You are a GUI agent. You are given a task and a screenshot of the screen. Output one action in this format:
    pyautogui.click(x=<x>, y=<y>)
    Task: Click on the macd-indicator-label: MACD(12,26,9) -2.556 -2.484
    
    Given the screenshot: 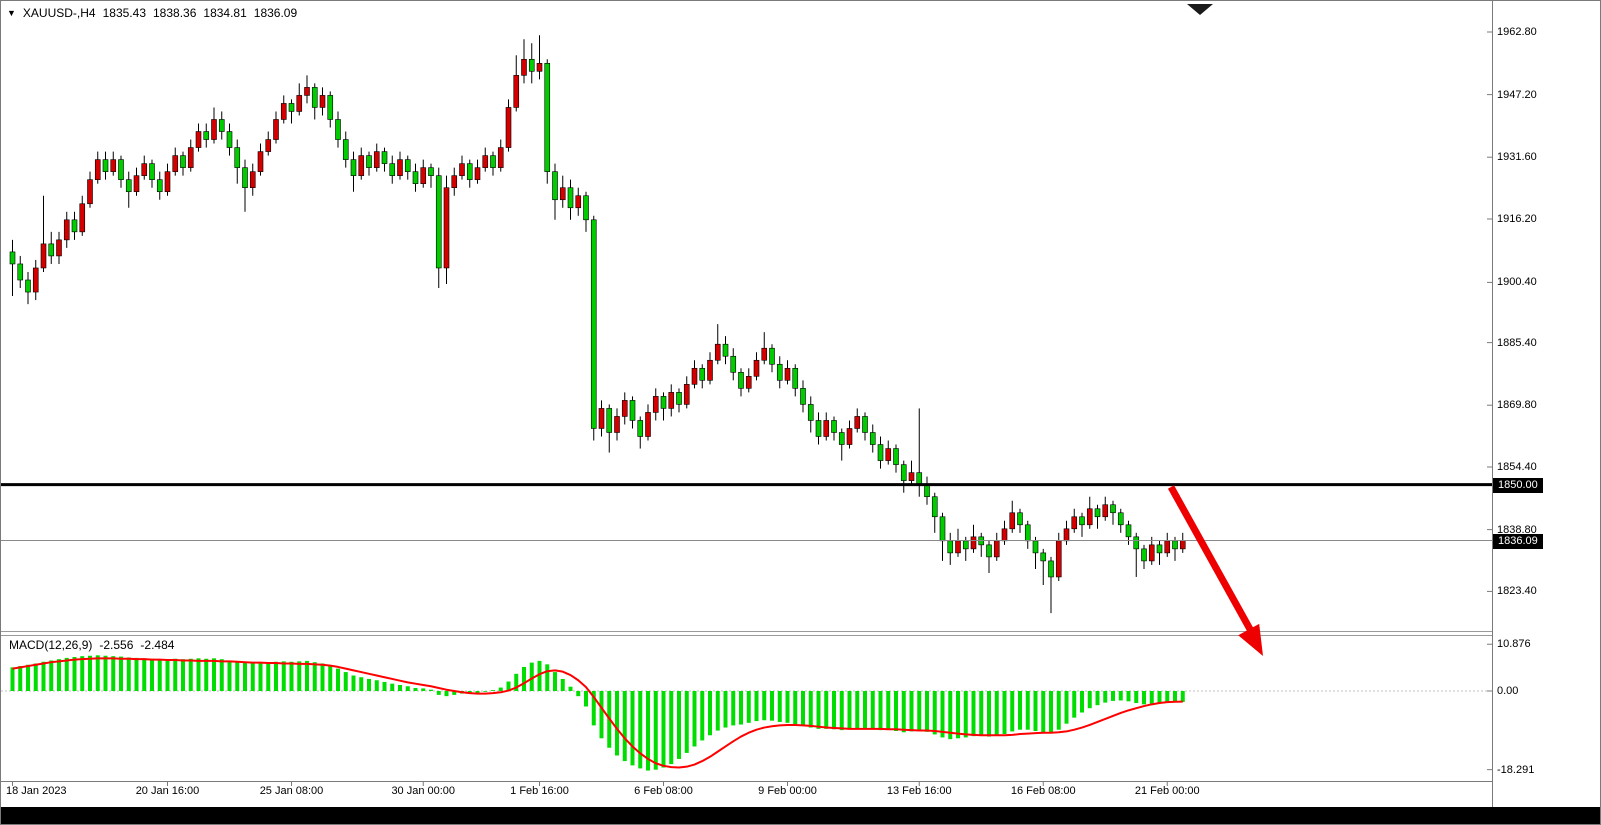 What is the action you would take?
    pyautogui.click(x=91, y=645)
    